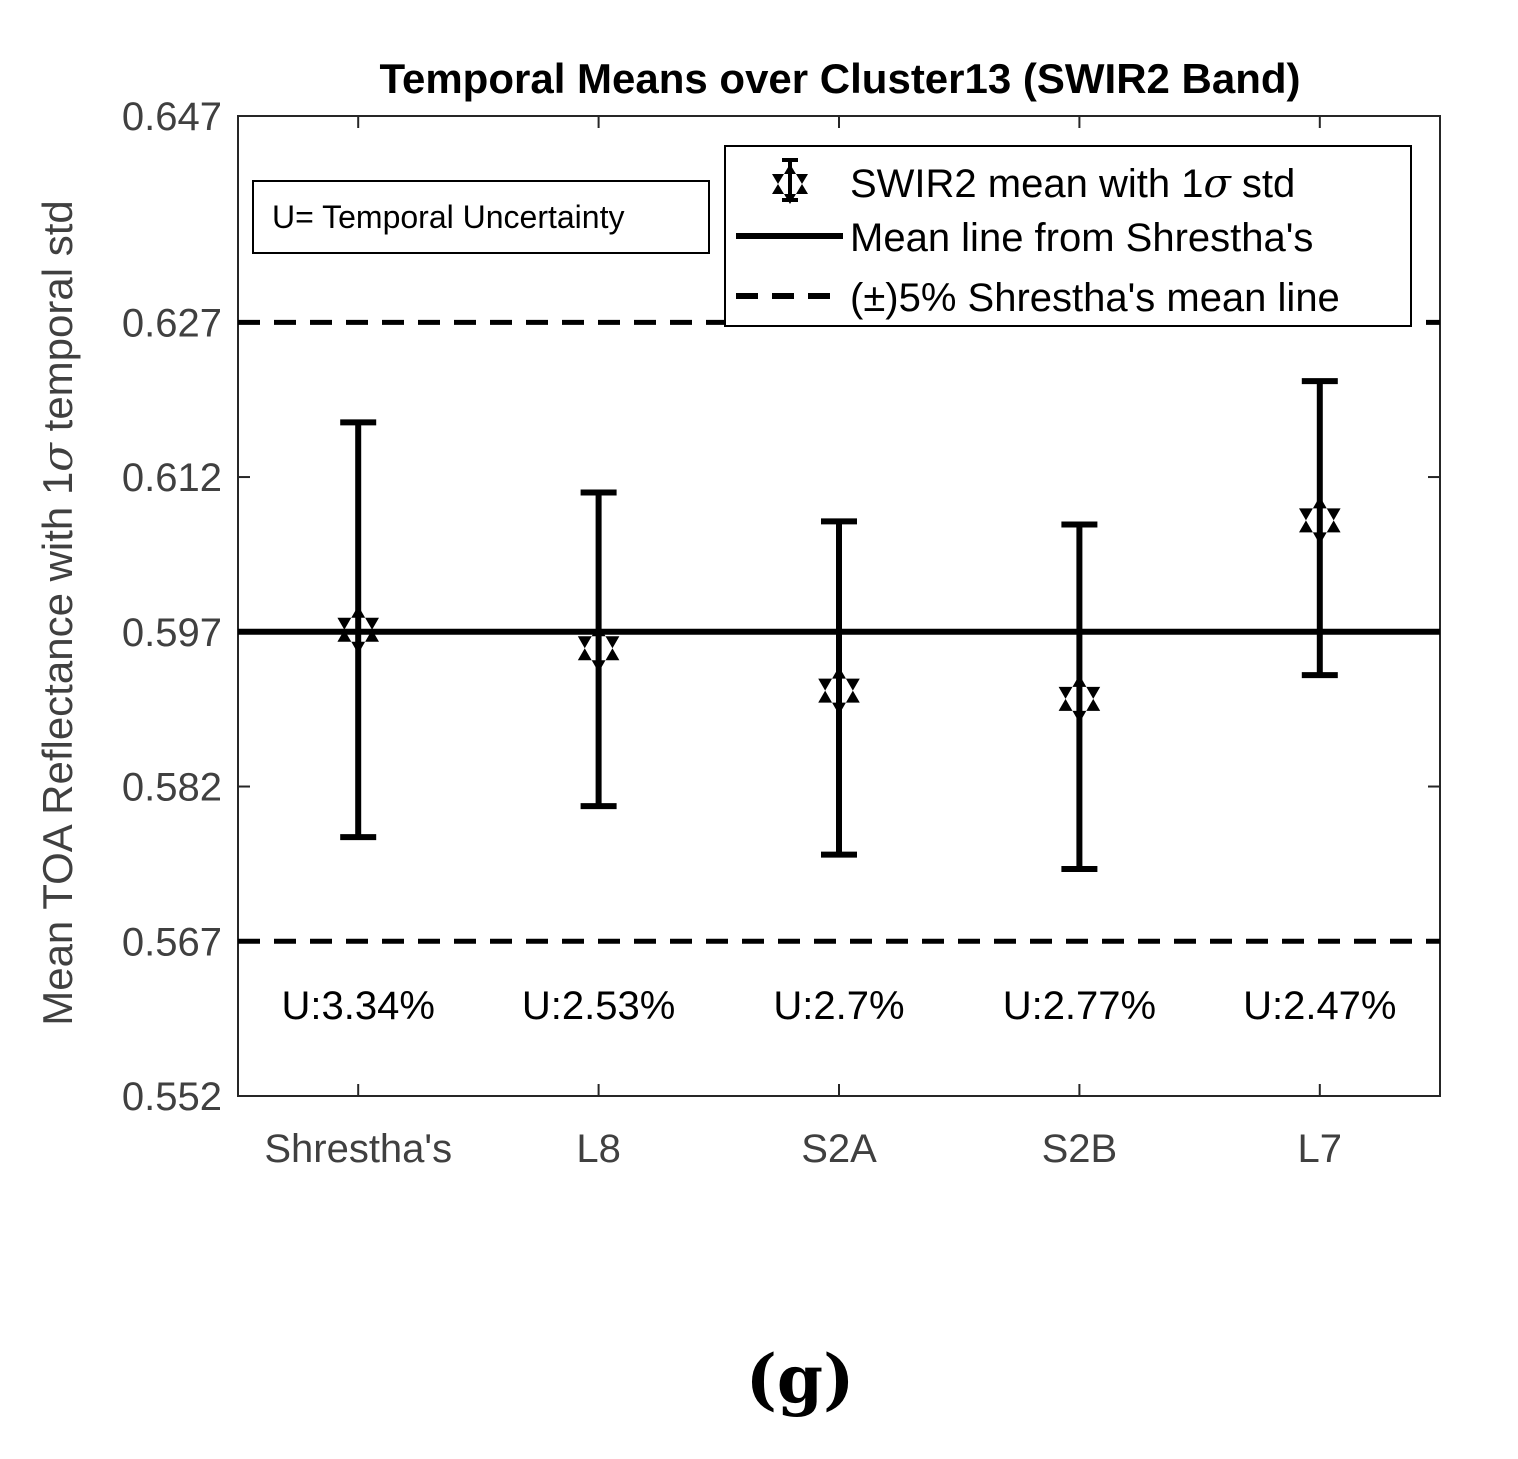  I want to click on y-tick-label: 0.597, so click(172, 633).